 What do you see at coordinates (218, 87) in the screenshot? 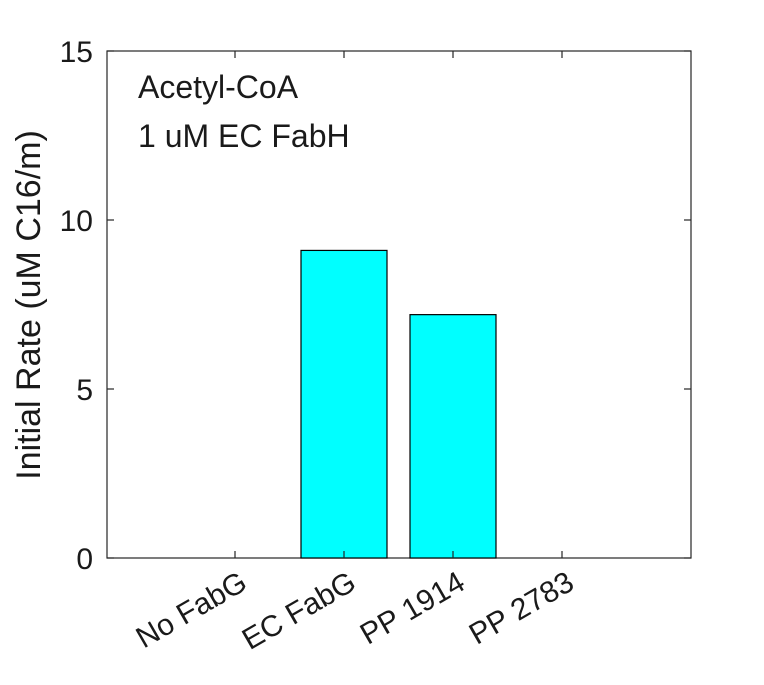
I see `annotation-line-1: Acetyl-CoA` at bounding box center [218, 87].